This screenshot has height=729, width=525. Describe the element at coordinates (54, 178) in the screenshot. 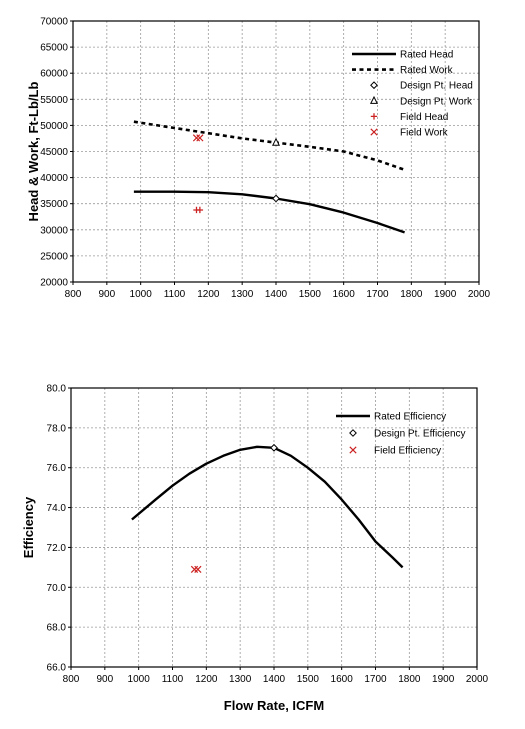

I see `y-tick-label: 40000` at that location.